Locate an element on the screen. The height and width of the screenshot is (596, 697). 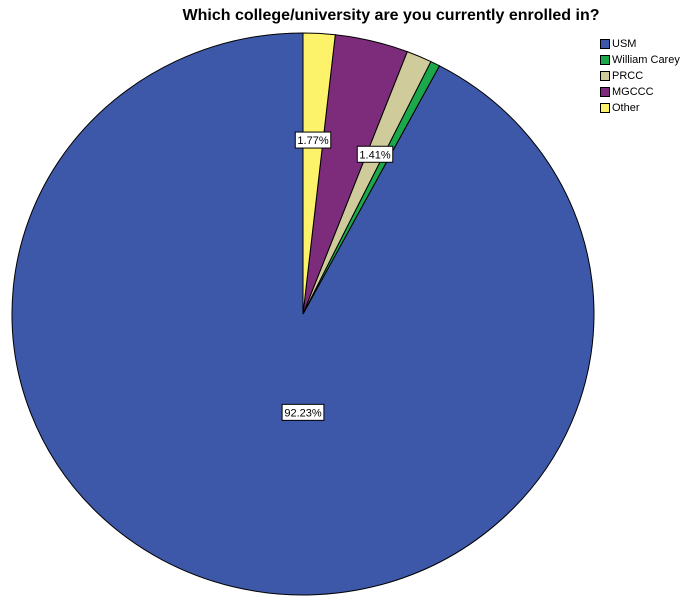
legend-item-william-carey: William Carey is located at coordinates (640, 60).